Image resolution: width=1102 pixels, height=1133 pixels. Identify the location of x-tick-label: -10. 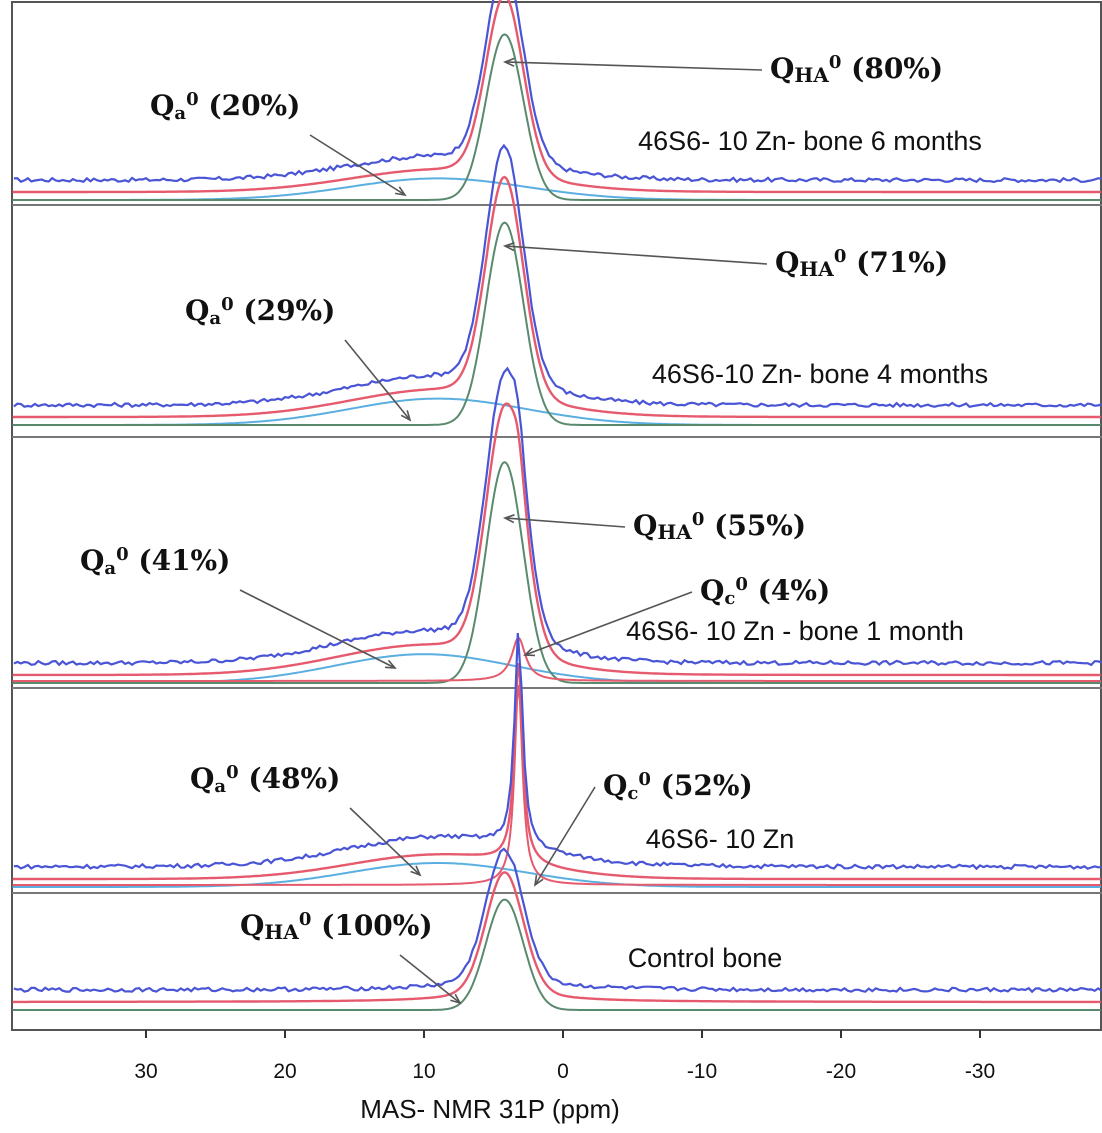
(702, 1071).